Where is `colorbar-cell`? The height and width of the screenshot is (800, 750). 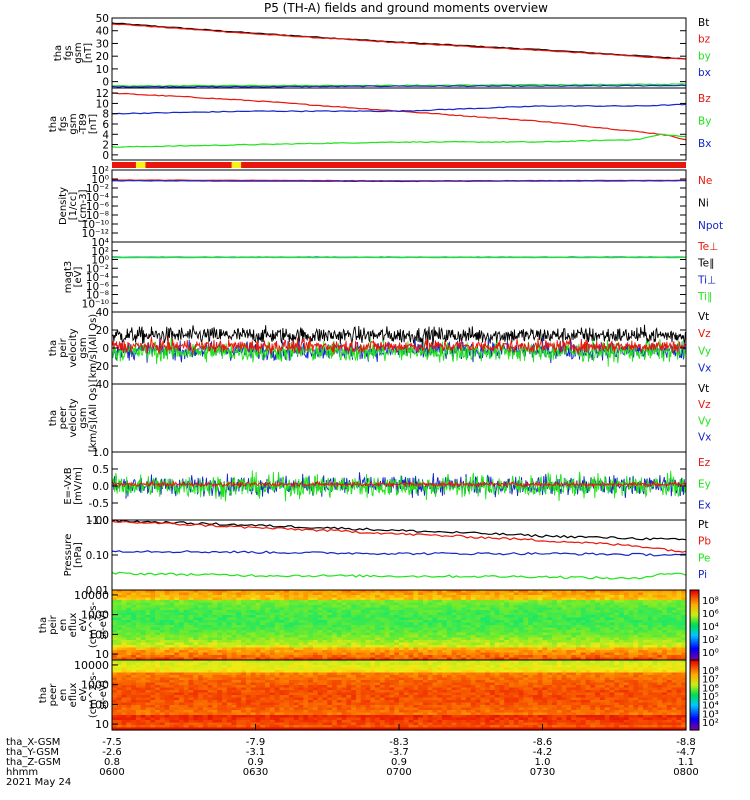
colorbar-cell is located at coordinates (694, 603).